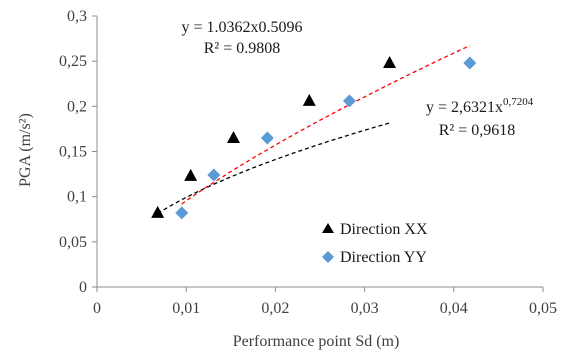  I want to click on x-tick-label: 0, so click(97, 308).